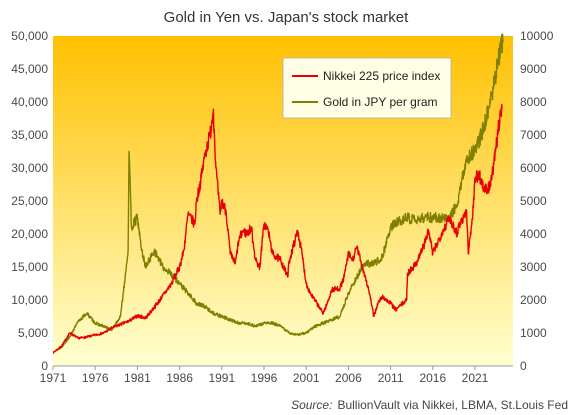 The width and height of the screenshot is (573, 415). What do you see at coordinates (533, 234) in the screenshot?
I see `y-right-tick-label: 4000` at bounding box center [533, 234].